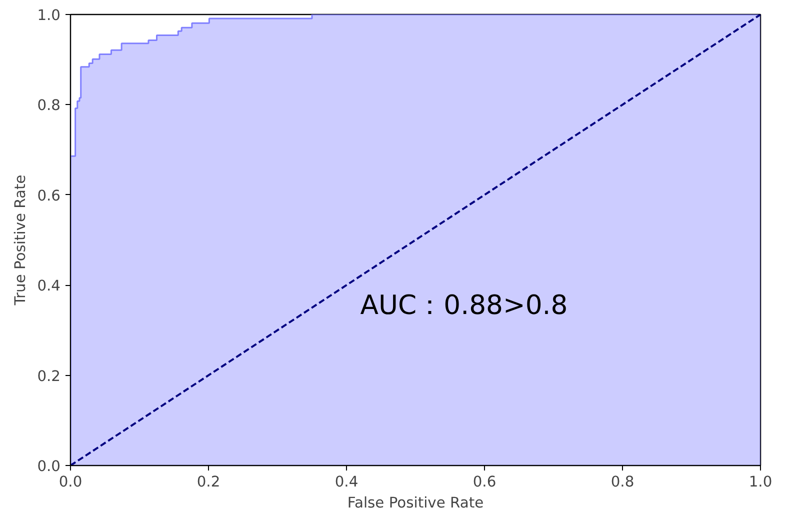 Image resolution: width=792 pixels, height=515 pixels. I want to click on x-tick-label: 0.4, so click(346, 482).